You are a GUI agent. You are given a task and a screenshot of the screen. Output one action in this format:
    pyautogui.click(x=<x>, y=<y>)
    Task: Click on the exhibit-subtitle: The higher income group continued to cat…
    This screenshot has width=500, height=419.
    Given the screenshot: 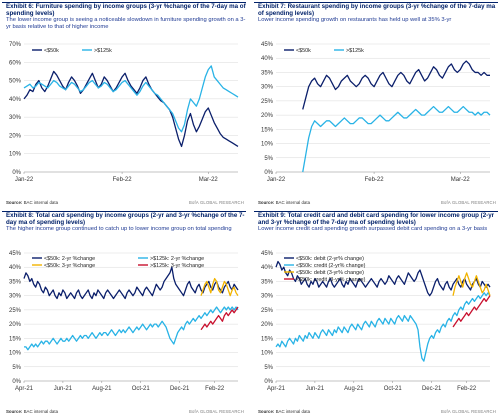 What is the action you would take?
    pyautogui.click(x=119, y=229)
    